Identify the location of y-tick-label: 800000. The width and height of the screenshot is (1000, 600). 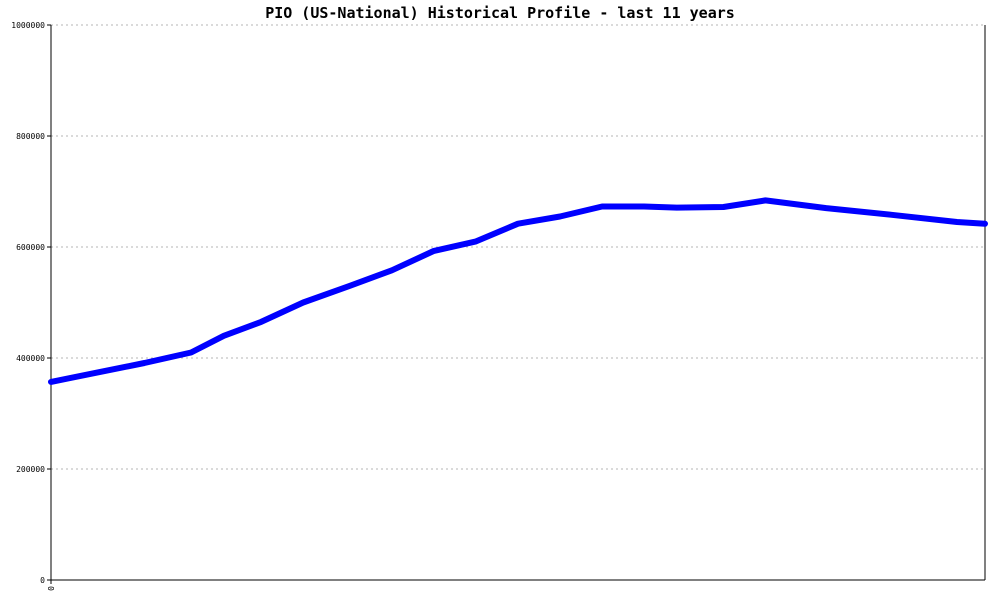
(30, 136).